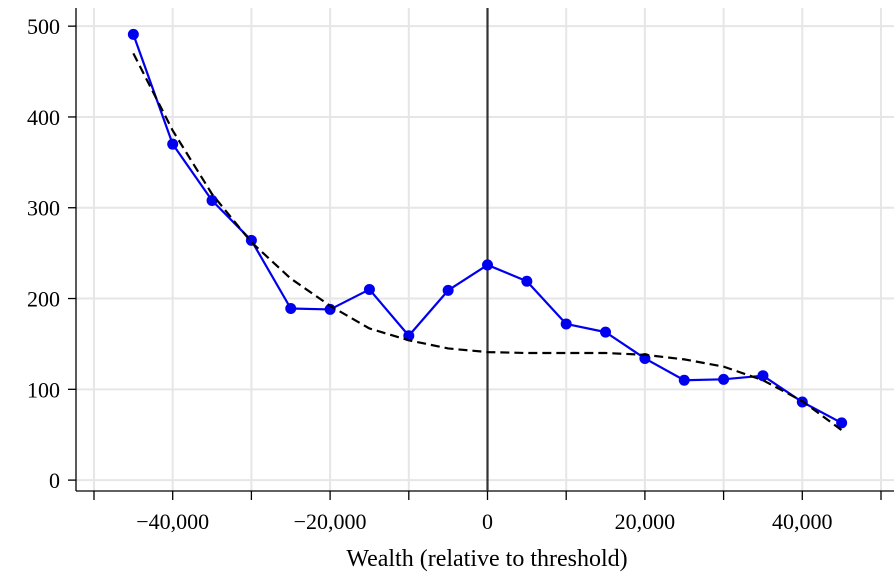  I want to click on y-tick-label: 500, so click(43, 26).